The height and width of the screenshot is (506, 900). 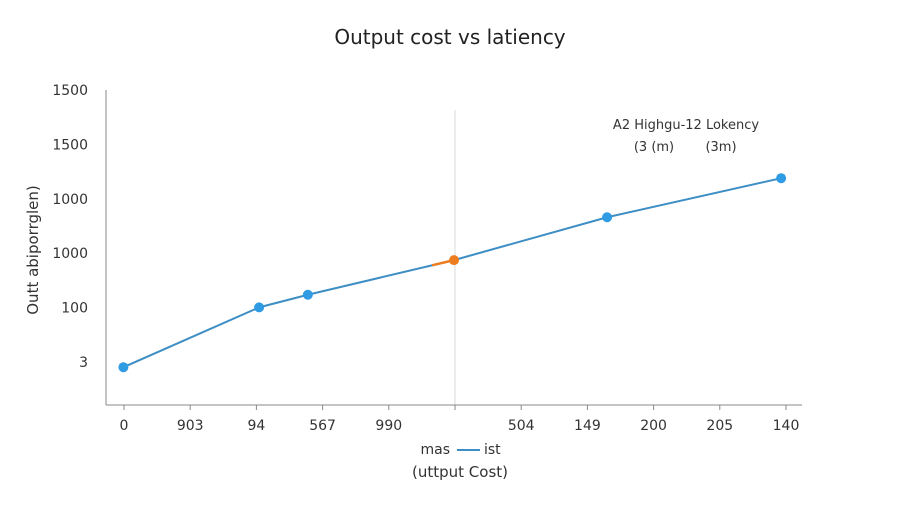 I want to click on y-tick-label: 3, so click(x=83, y=363).